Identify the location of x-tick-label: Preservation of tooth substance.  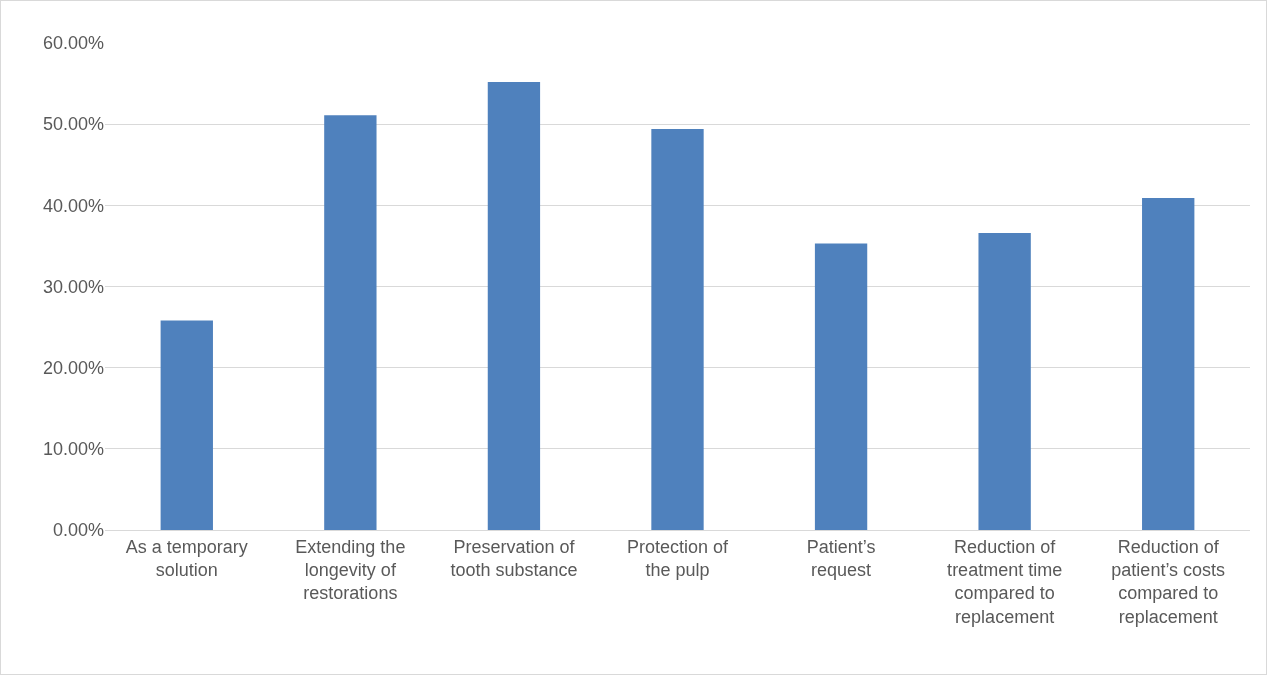
(514, 558).